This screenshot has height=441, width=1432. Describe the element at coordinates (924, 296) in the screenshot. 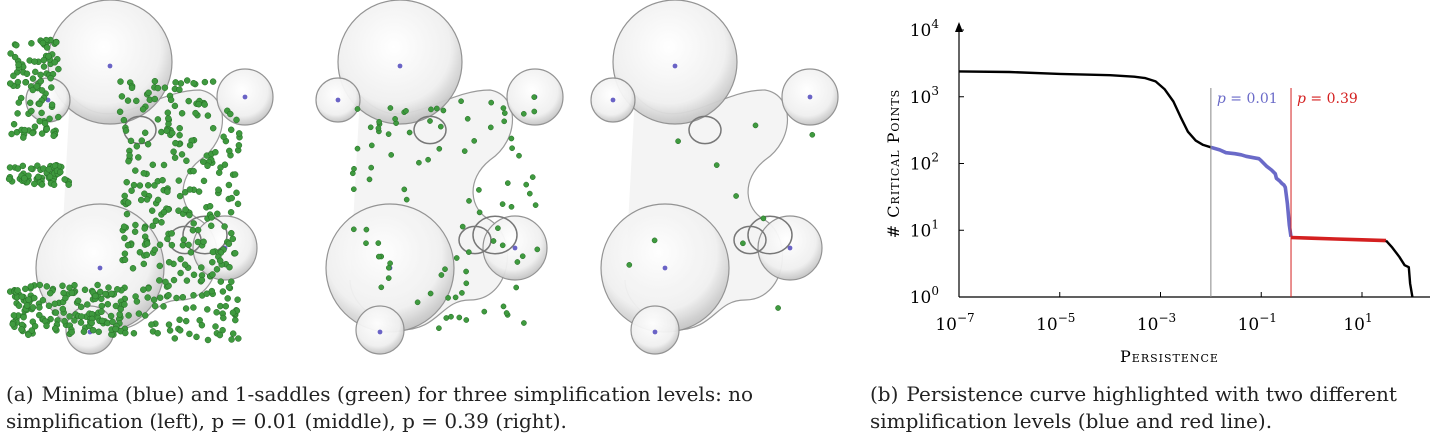

I see `y-tick-label: 10⁰` at that location.